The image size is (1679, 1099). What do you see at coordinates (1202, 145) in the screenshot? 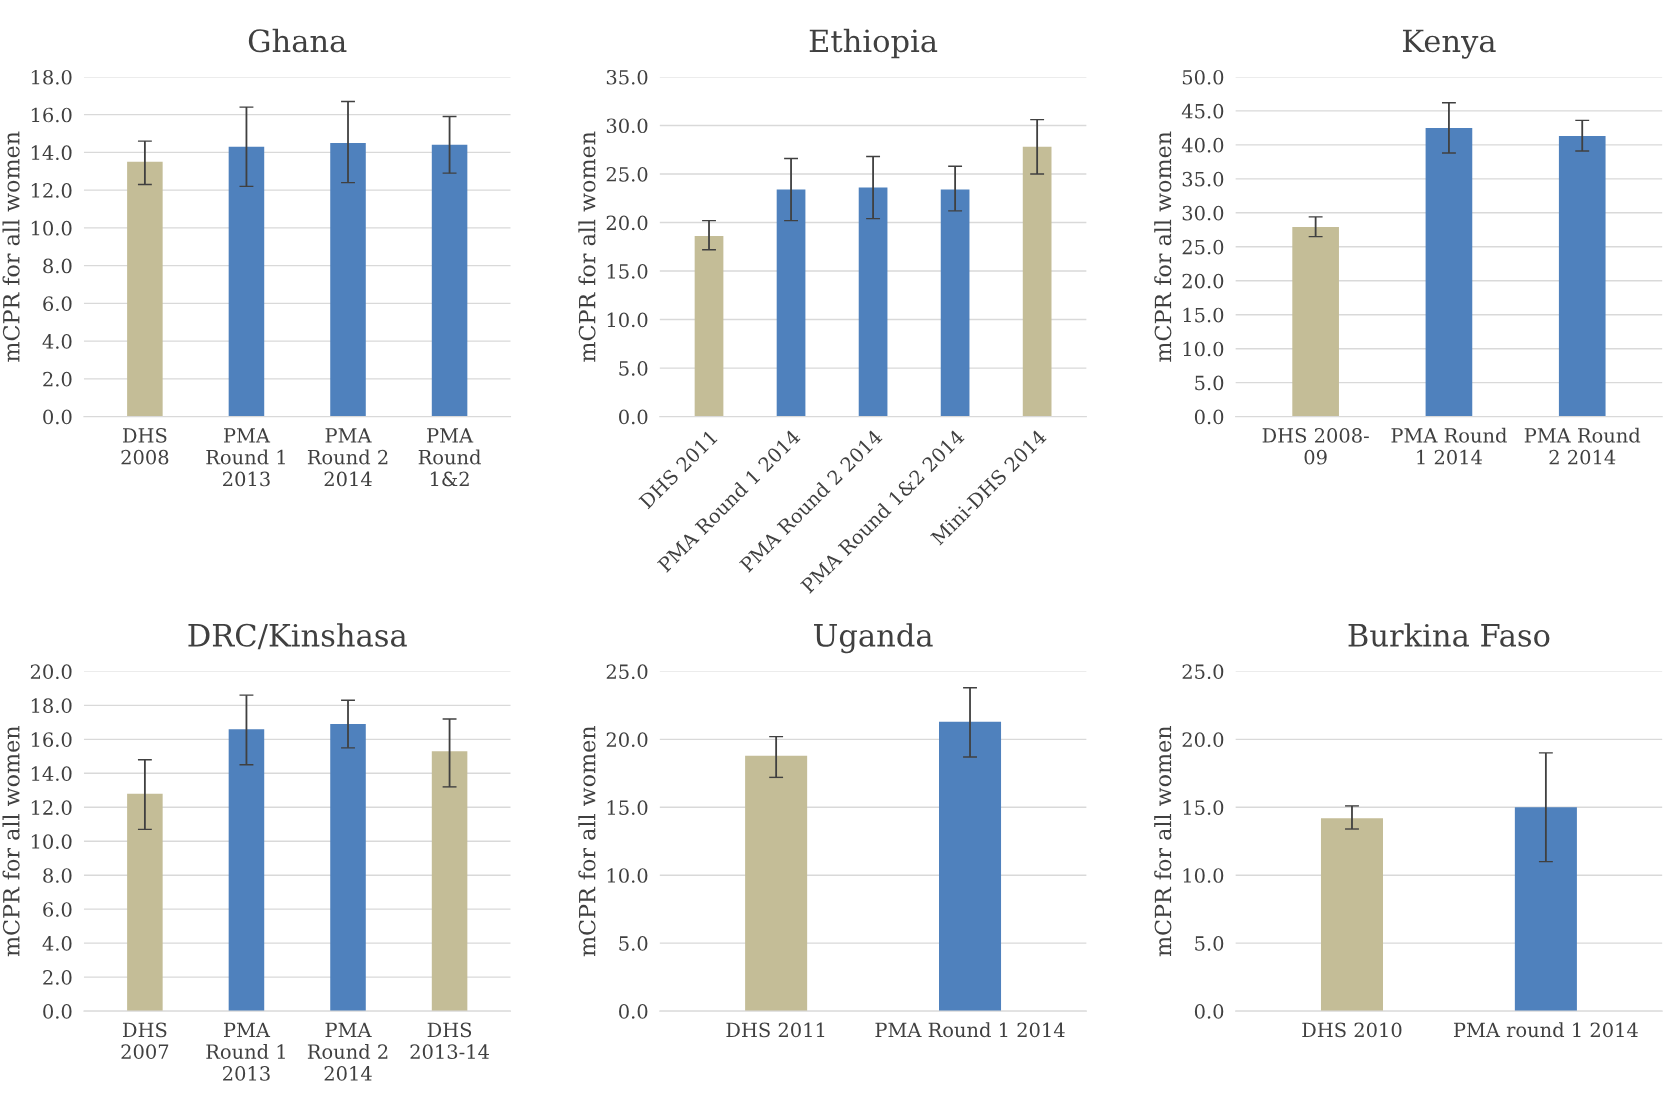
I see `y-tick-label: 40.0` at bounding box center [1202, 145].